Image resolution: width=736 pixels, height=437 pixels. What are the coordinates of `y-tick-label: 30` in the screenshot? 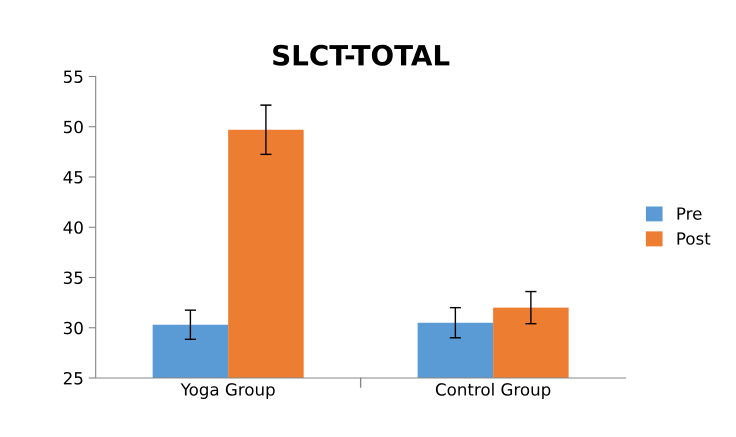 It's located at (73, 328).